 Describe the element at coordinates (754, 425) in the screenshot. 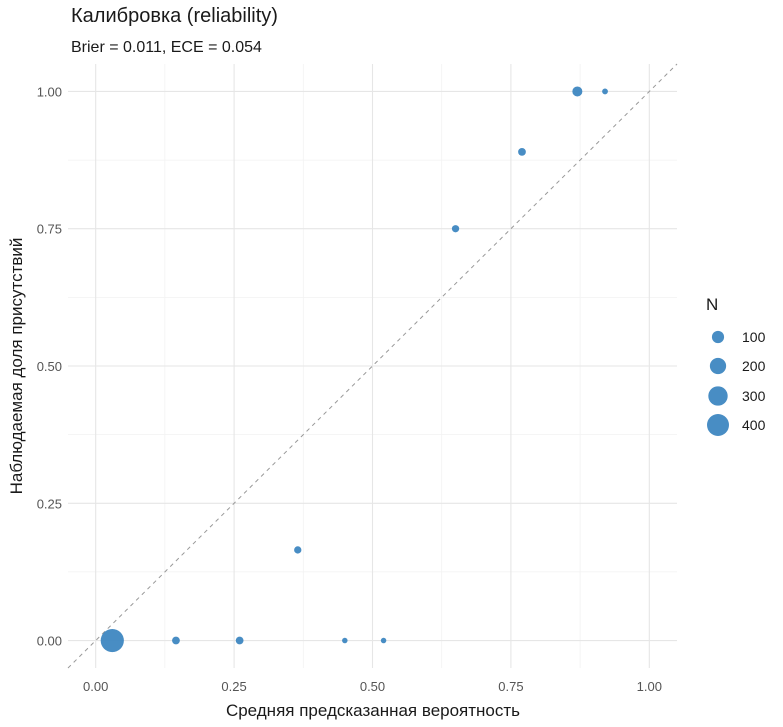

I see `legend-label: 400` at that location.